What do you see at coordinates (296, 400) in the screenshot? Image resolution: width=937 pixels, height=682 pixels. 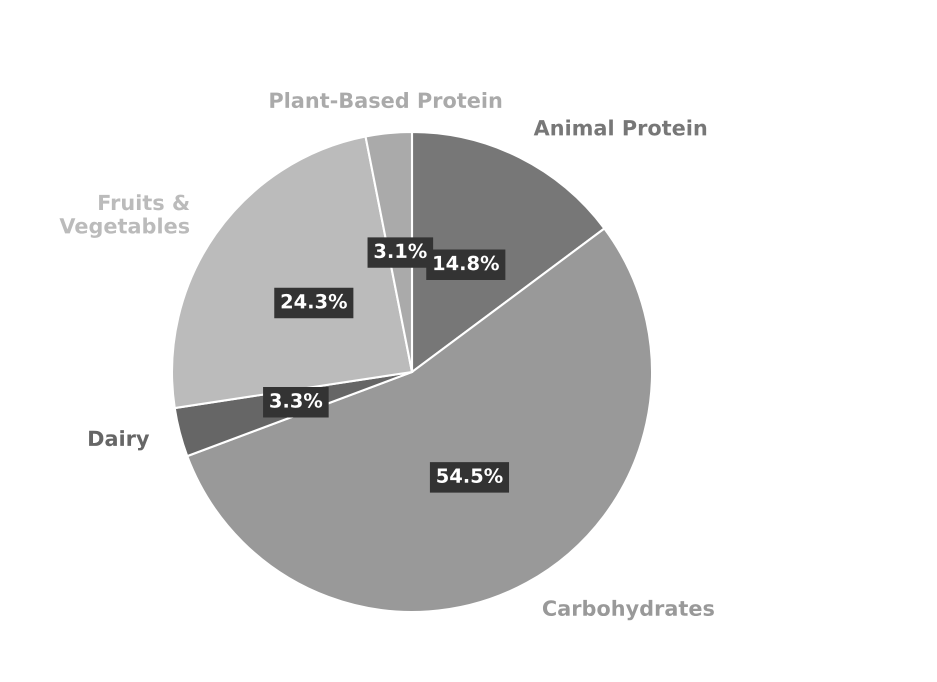 I see `data-label: 3.3%` at bounding box center [296, 400].